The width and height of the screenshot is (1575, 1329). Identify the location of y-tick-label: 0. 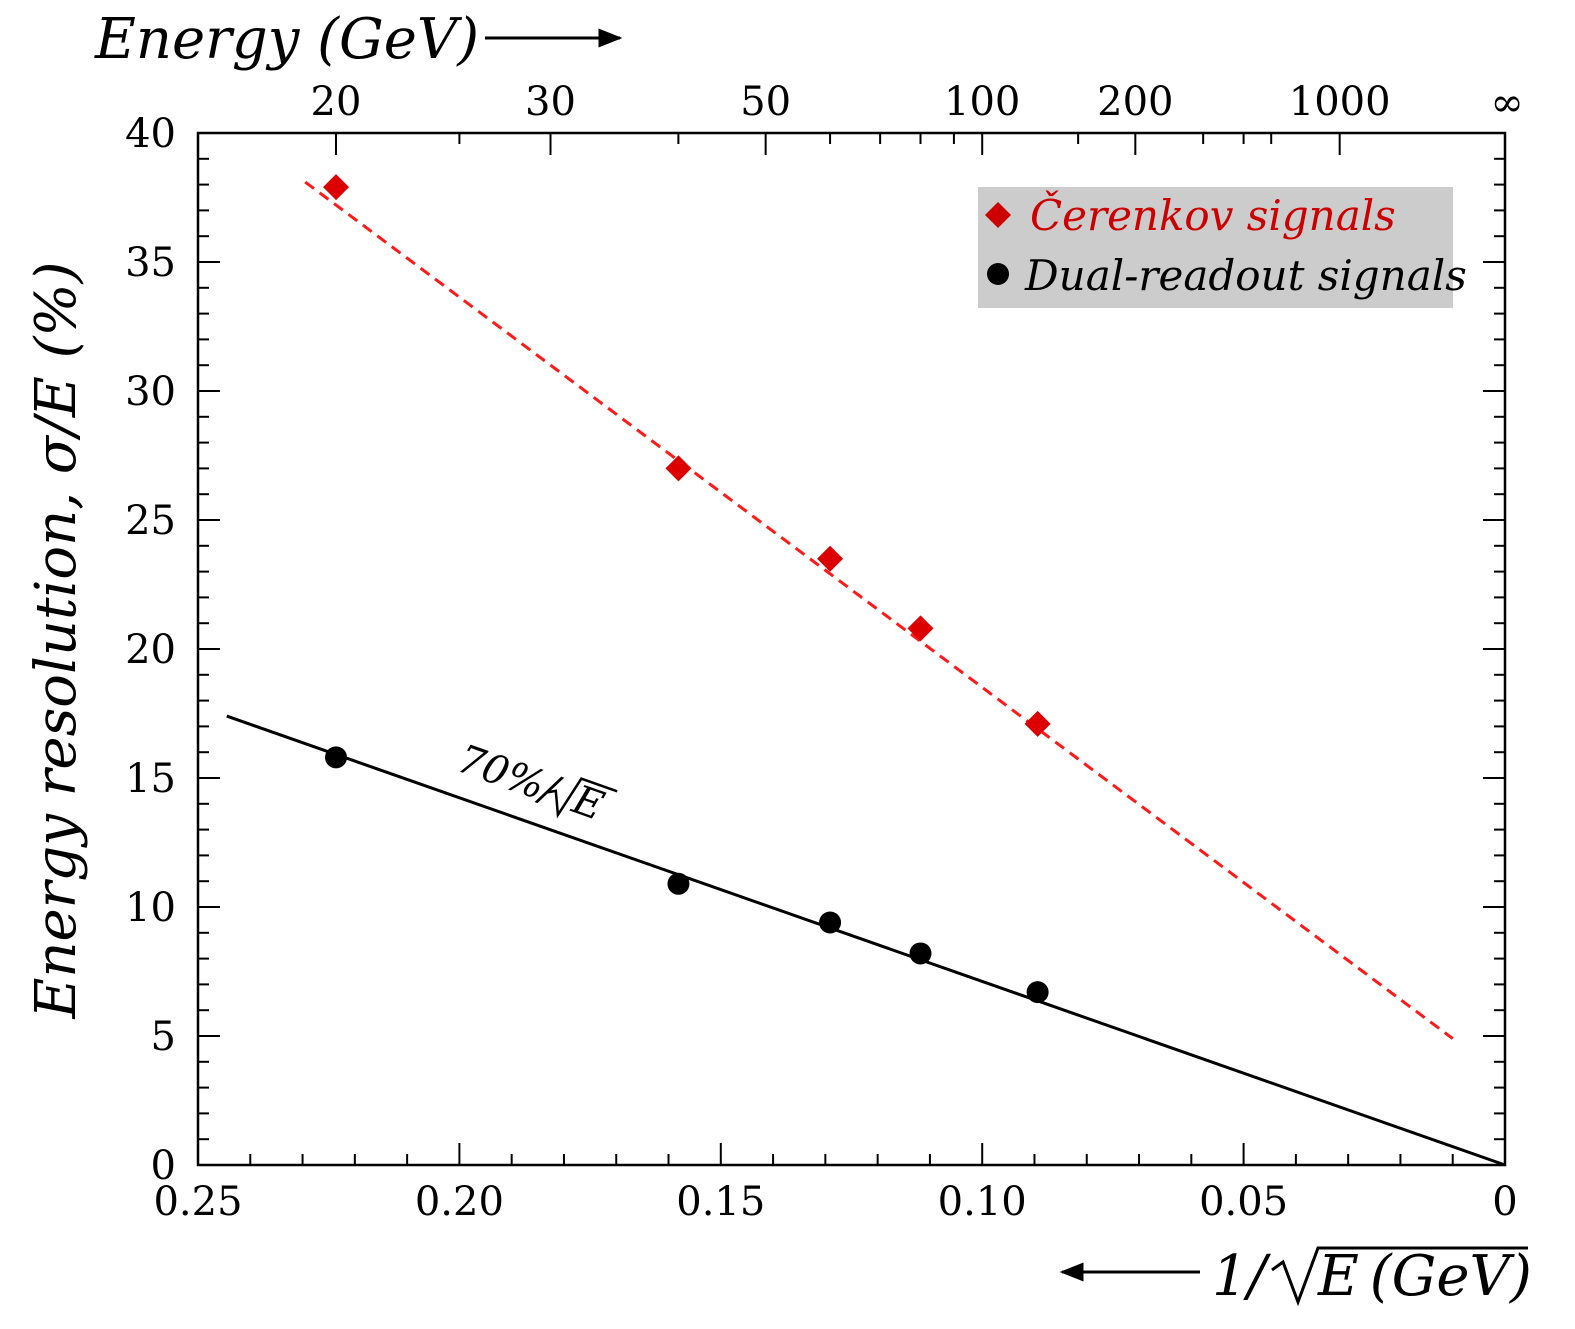
(163, 1166).